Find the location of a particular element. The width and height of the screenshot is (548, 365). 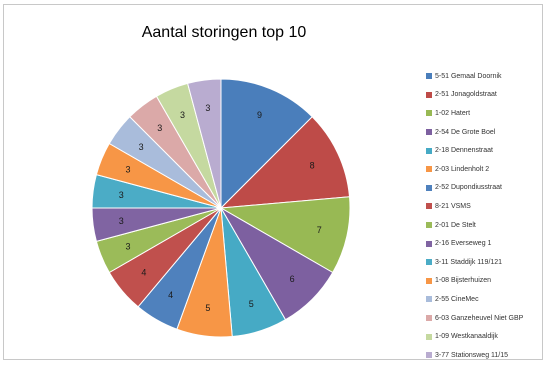

legend-label: 2-52 Dupondiusstraat is located at coordinates (468, 188).